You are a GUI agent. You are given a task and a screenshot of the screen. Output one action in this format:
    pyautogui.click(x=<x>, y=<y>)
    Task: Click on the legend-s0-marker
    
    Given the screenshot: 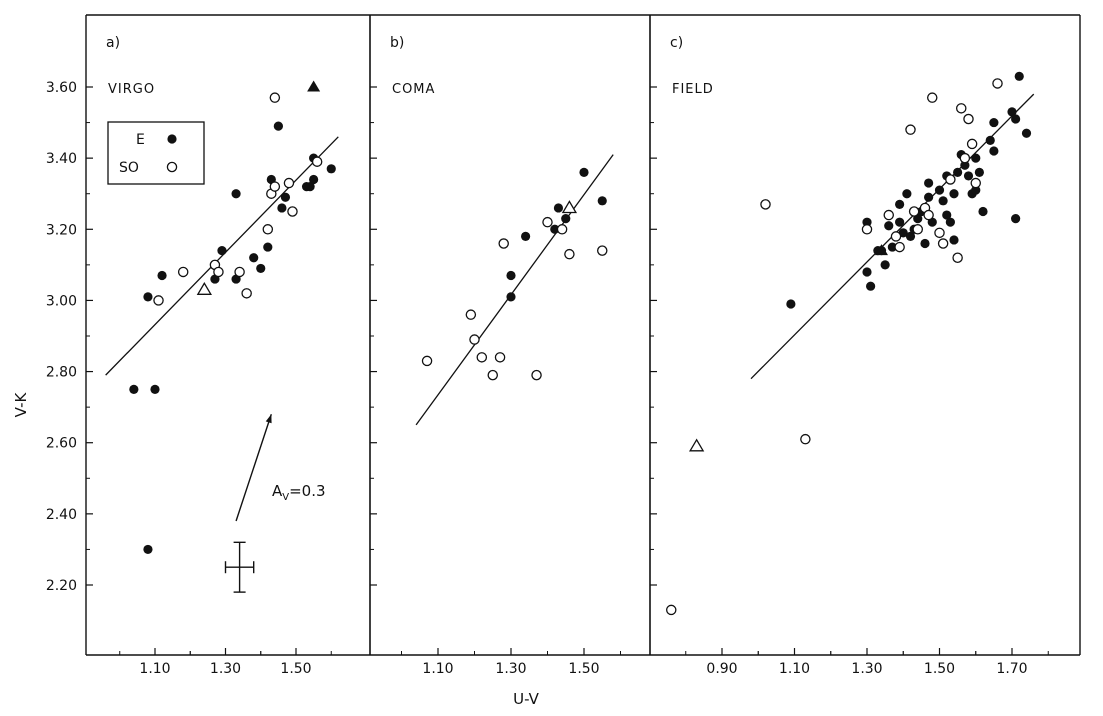 What is the action you would take?
    pyautogui.click(x=172, y=167)
    